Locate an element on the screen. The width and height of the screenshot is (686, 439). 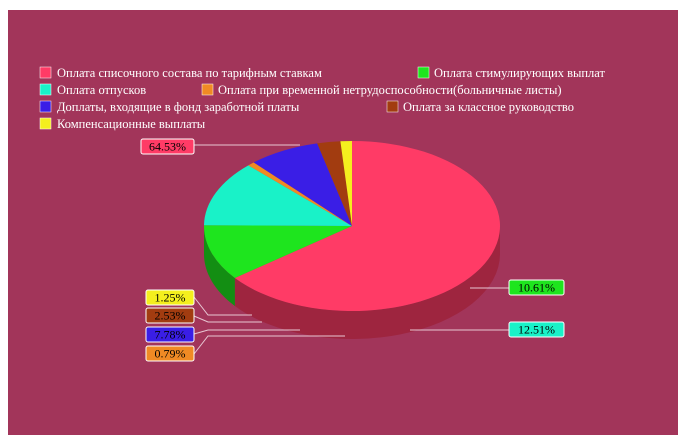
data-label: 64.53% is located at coordinates (167, 147).